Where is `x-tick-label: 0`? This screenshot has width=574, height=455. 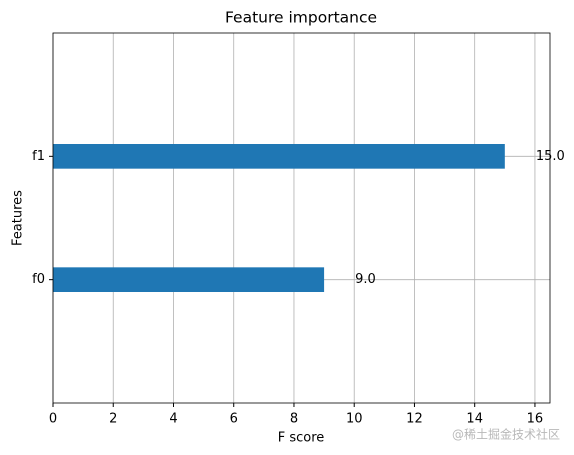
x-tick-label: 0 is located at coordinates (53, 419).